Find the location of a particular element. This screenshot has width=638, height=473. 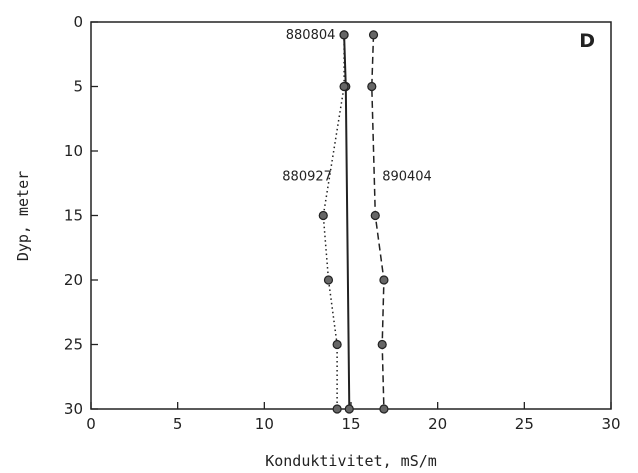

x-tick-label: 20 is located at coordinates (437, 424).